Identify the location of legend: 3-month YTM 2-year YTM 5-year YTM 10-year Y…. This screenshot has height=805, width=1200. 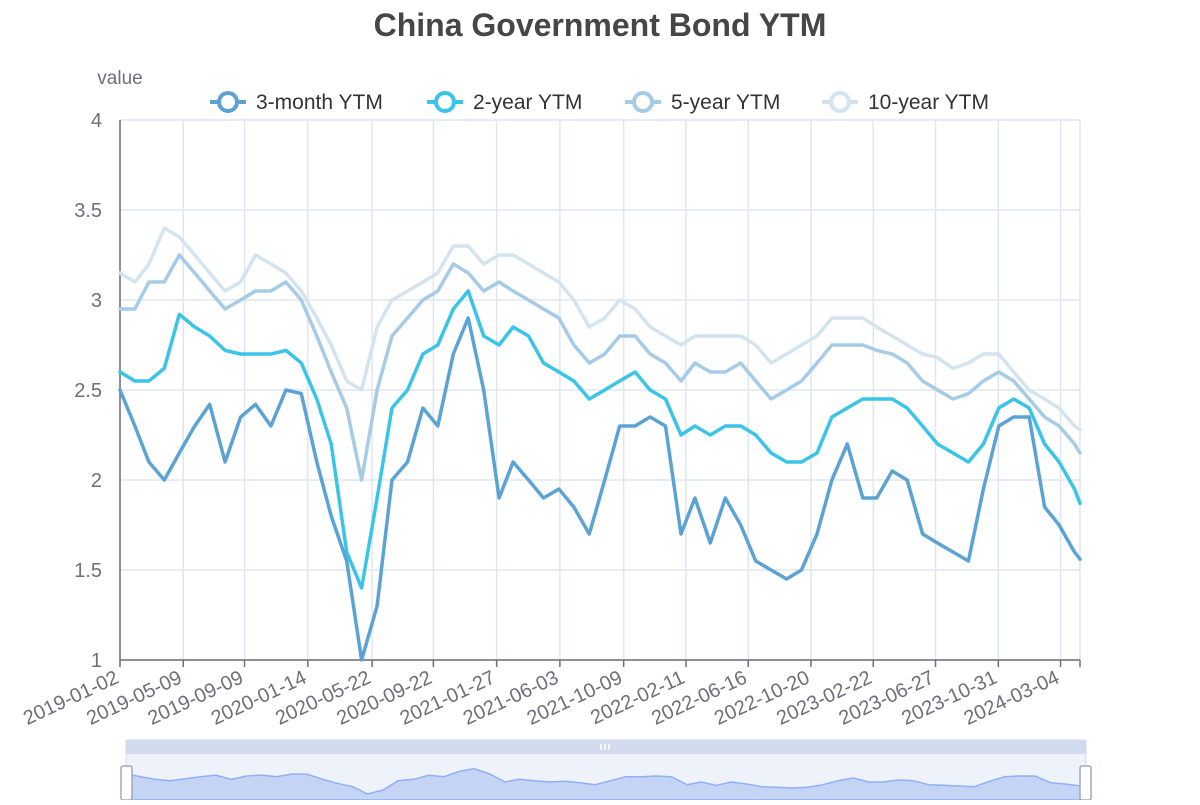
(599, 102).